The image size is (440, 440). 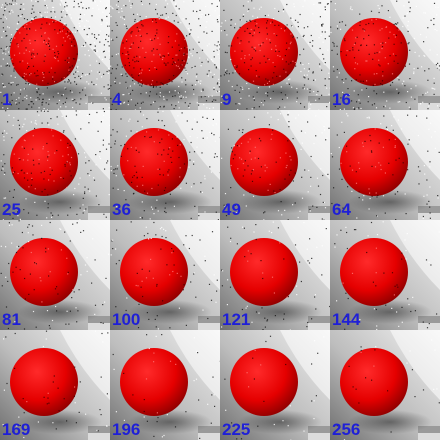 I want to click on render-tile: 100, so click(x=165, y=275).